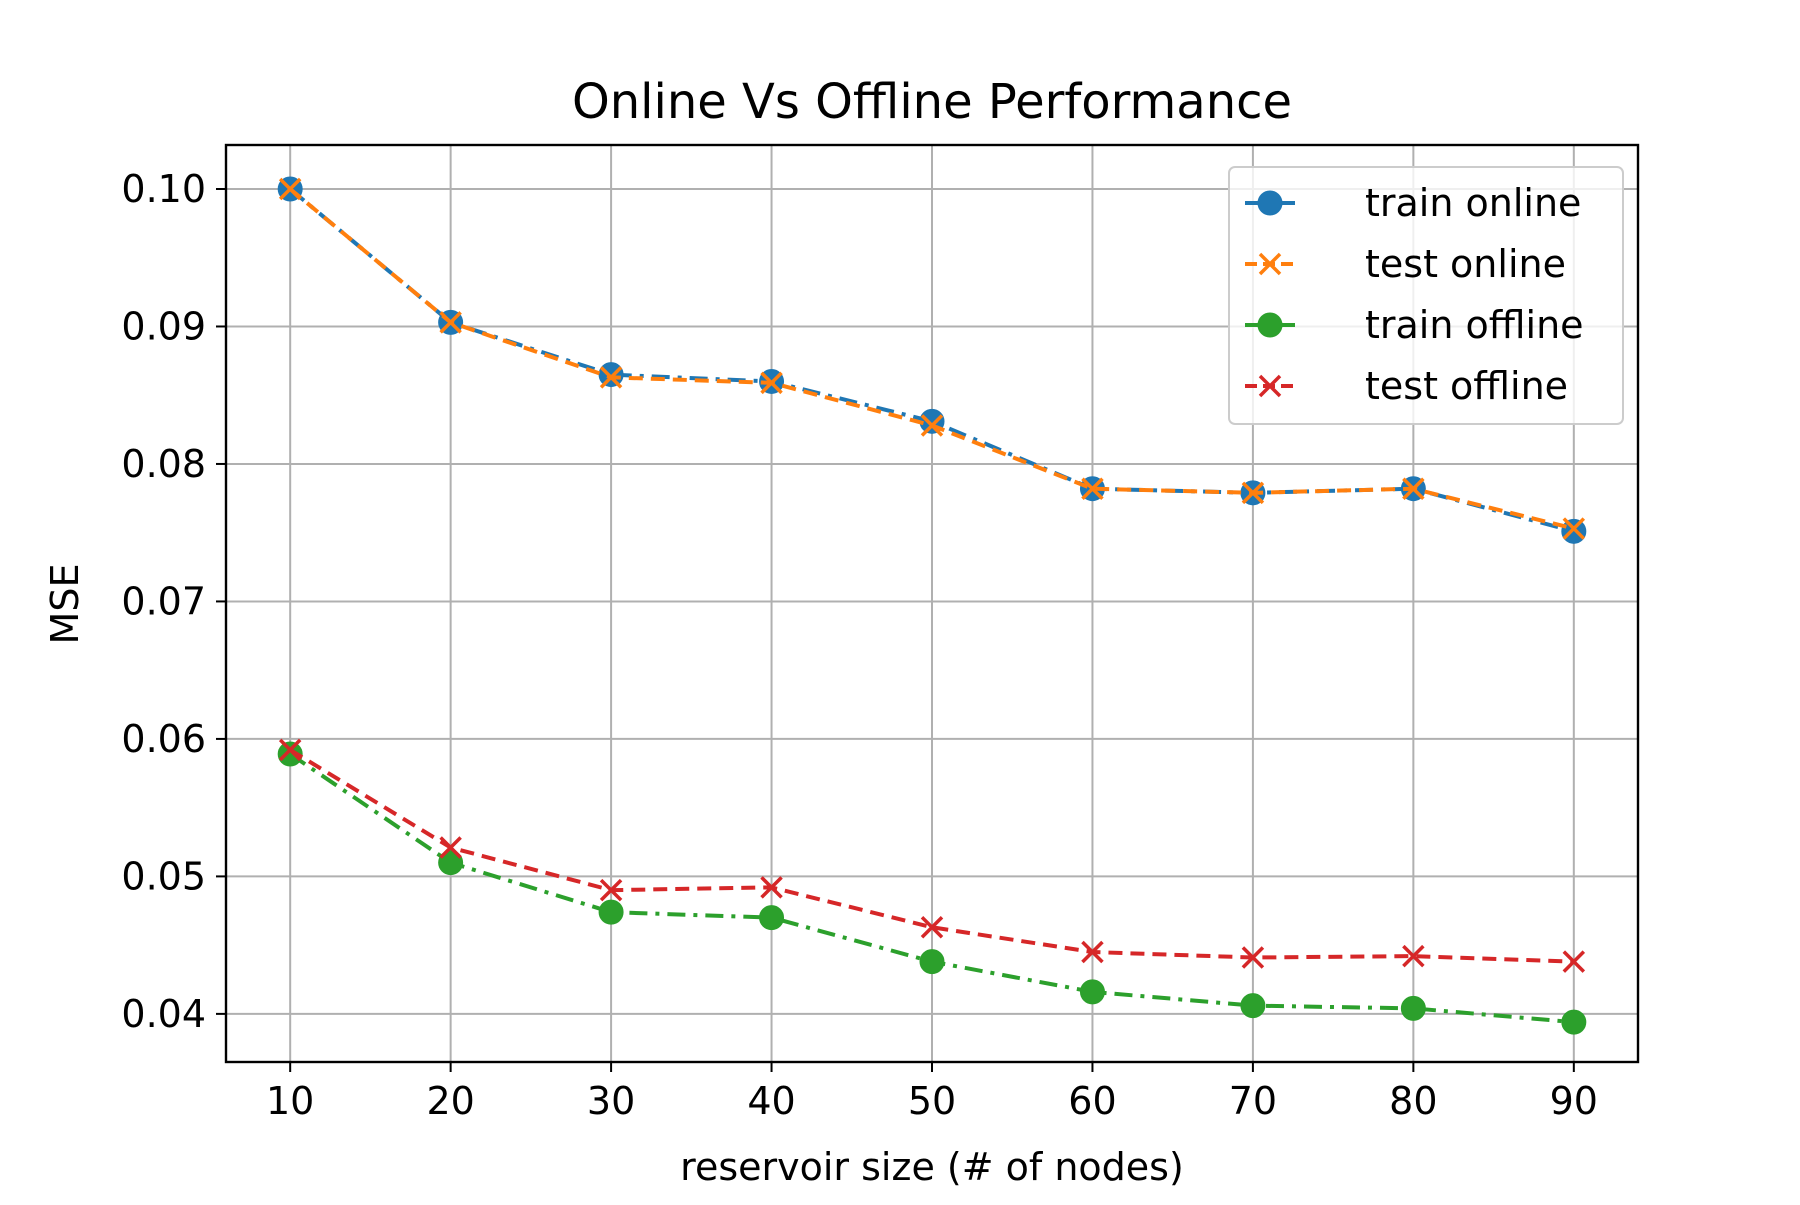 This screenshot has width=1800, height=1205. What do you see at coordinates (1092, 1101) in the screenshot?
I see `x-tick-label: 60` at bounding box center [1092, 1101].